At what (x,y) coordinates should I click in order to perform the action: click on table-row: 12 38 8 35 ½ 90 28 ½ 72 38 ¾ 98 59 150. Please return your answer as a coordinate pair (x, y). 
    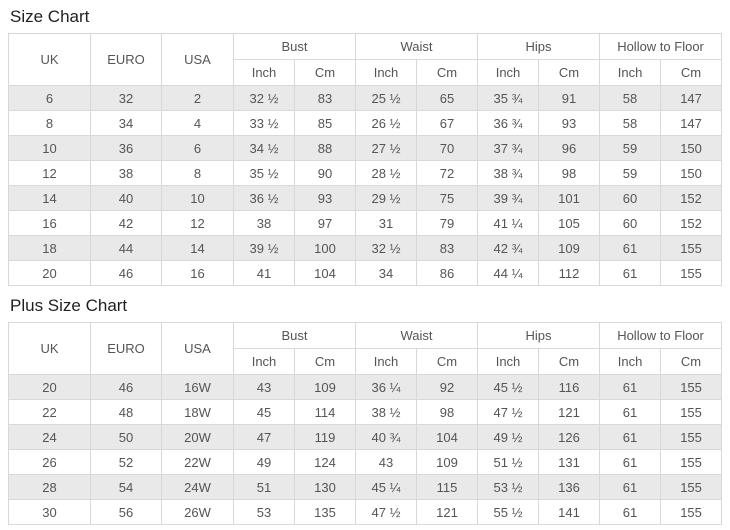
    Looking at the image, I should click on (365, 173).